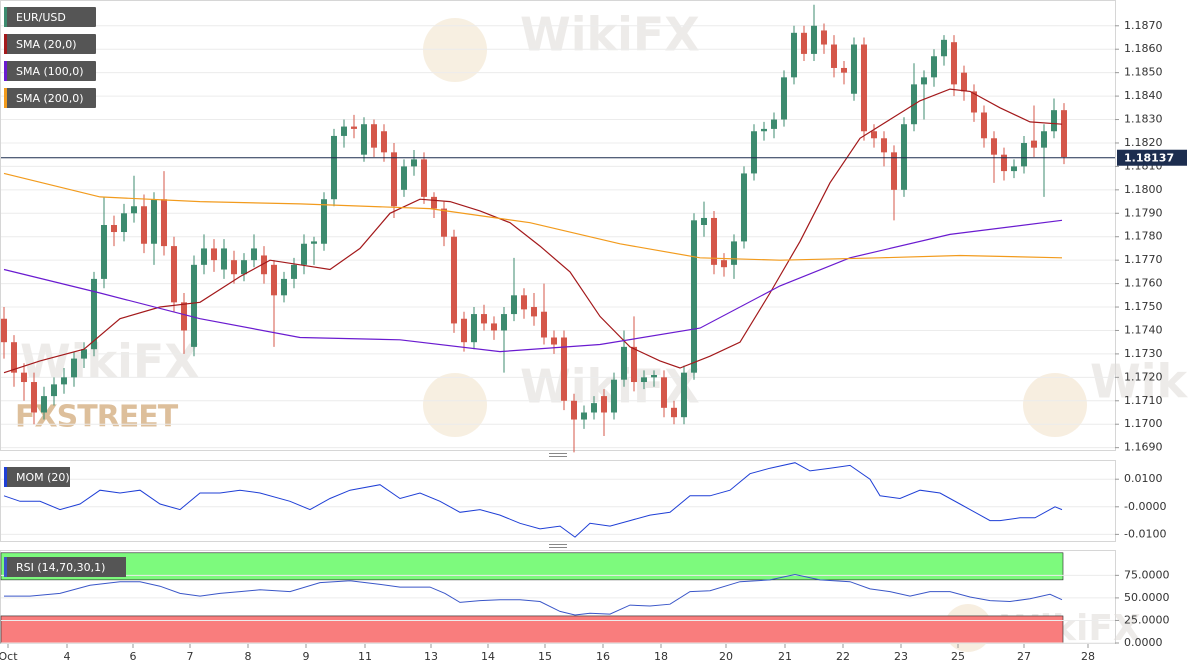  What do you see at coordinates (1143, 400) in the screenshot?
I see `y-tick-label: 1.1710` at bounding box center [1143, 400].